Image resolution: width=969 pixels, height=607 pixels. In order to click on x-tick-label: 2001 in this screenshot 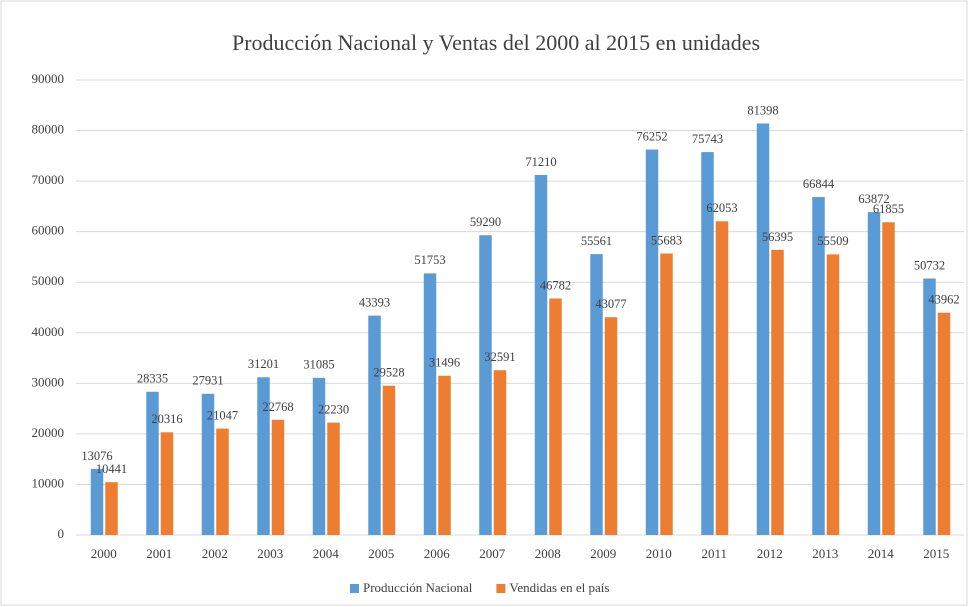, I will do `click(159, 553)`.